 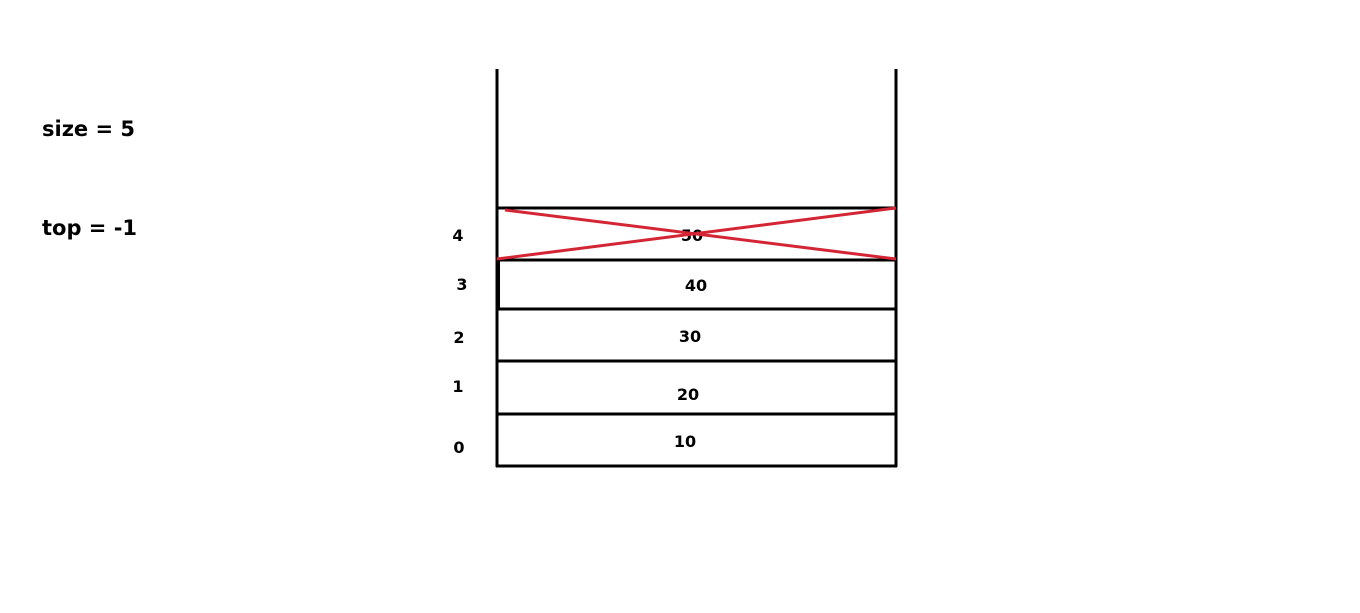 What do you see at coordinates (458, 337) in the screenshot?
I see `cell-index: 2` at bounding box center [458, 337].